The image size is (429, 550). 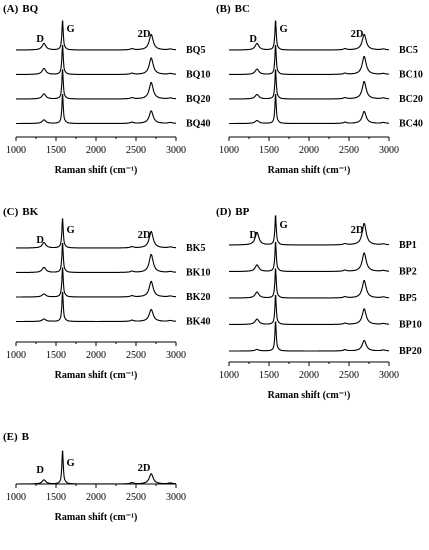 I want to click on series-label: BQ40, so click(x=198, y=124).